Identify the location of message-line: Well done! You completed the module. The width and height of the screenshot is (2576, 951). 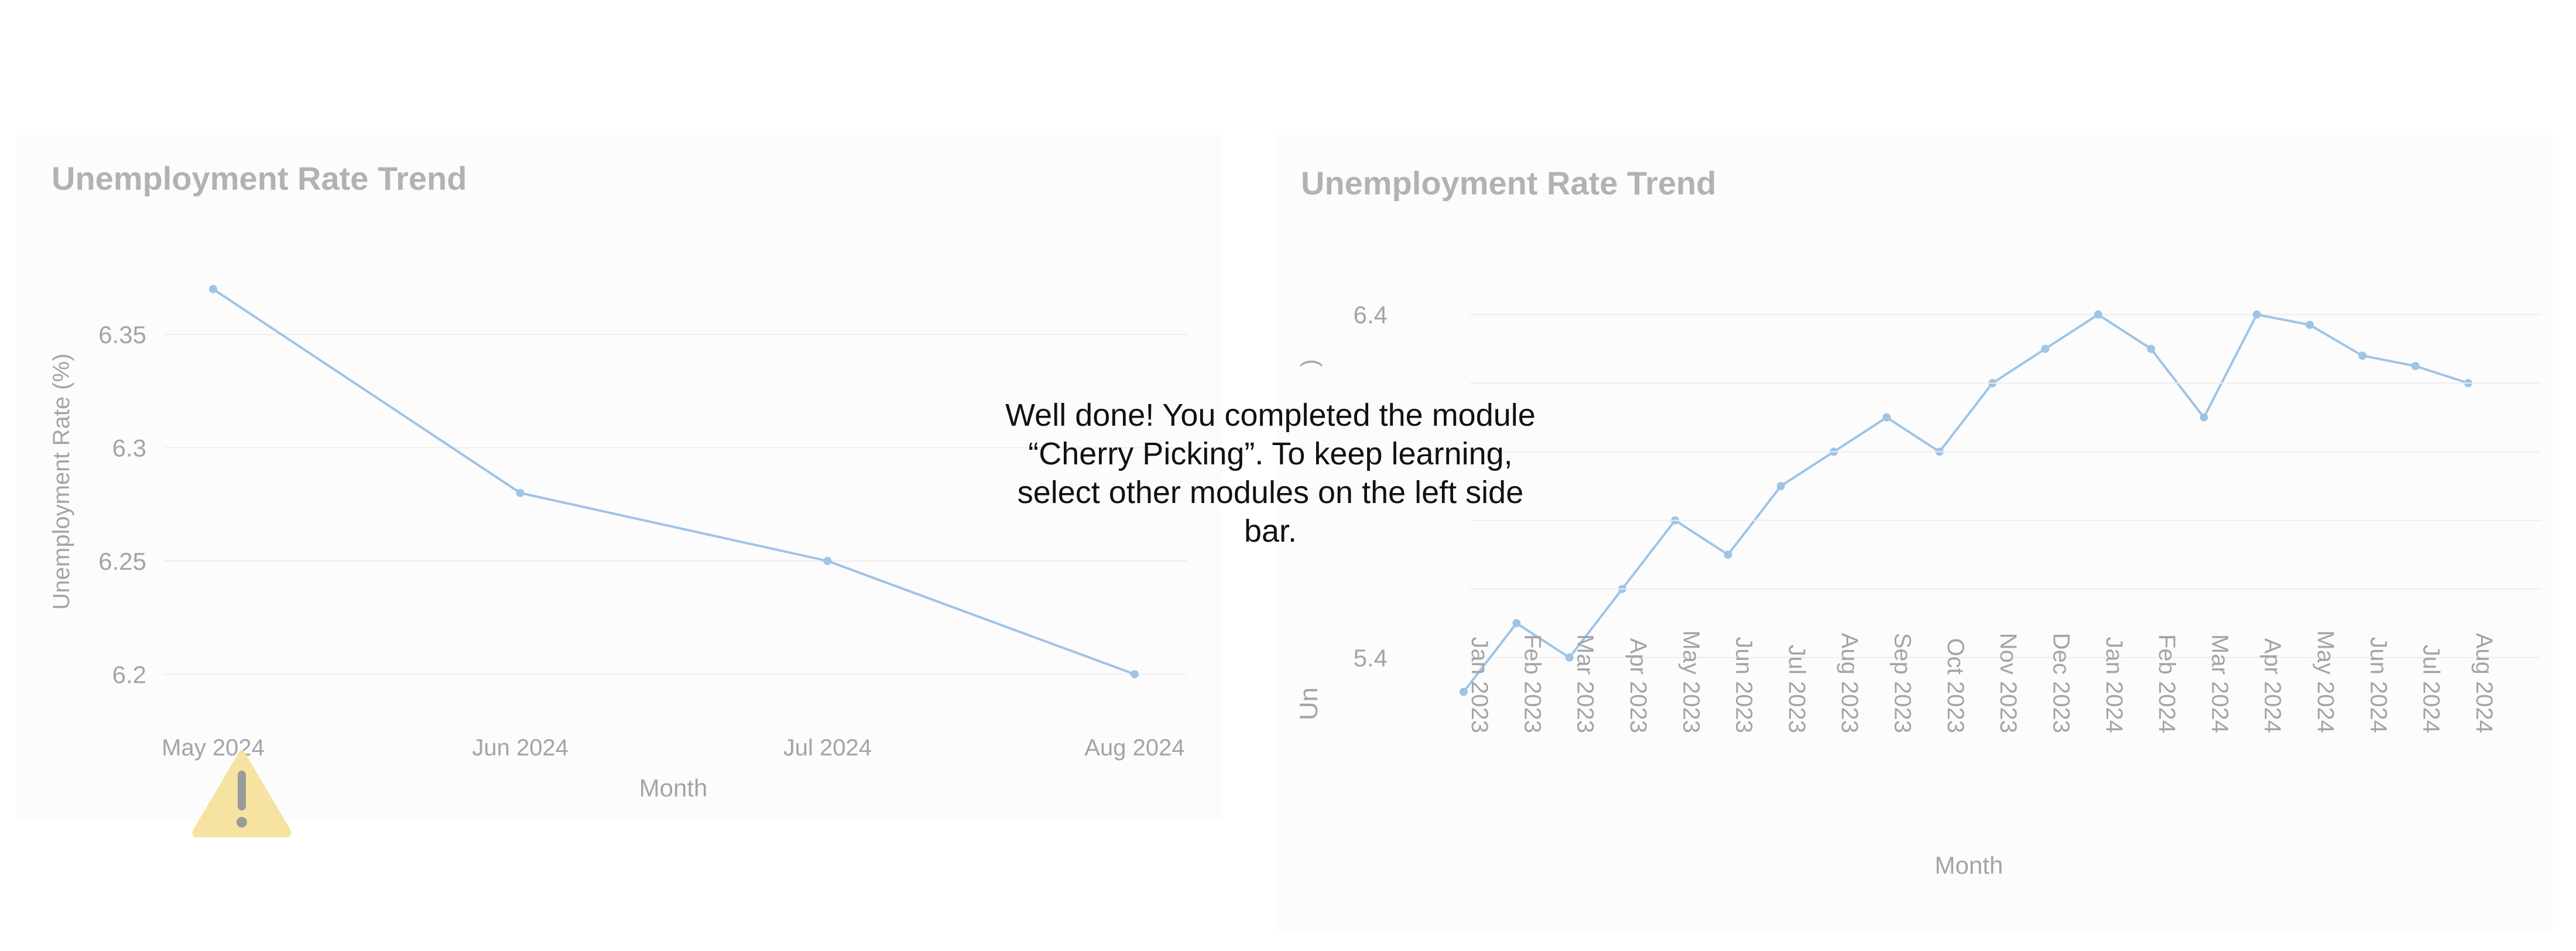
(1270, 416).